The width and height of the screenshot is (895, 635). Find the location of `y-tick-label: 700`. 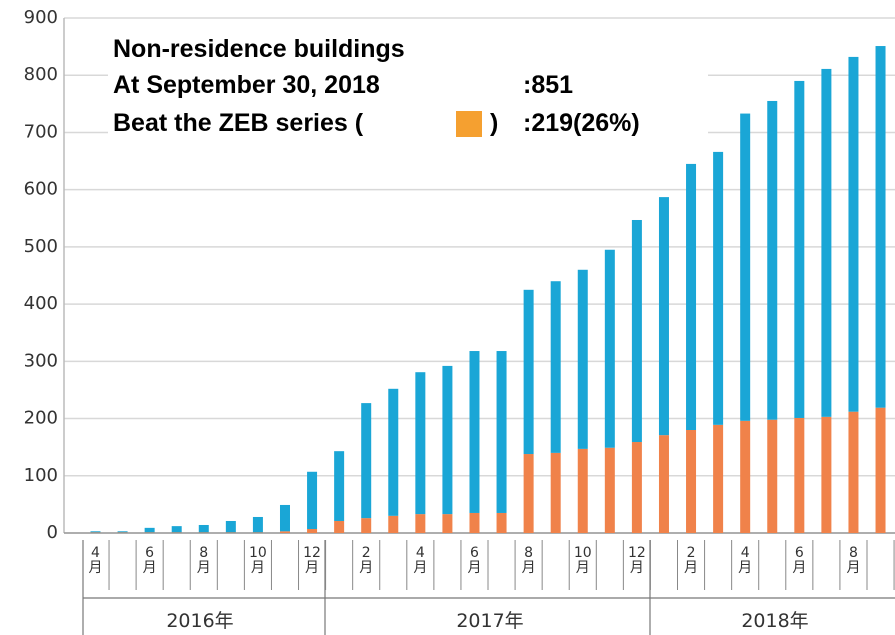

y-tick-label: 700 is located at coordinates (41, 131).